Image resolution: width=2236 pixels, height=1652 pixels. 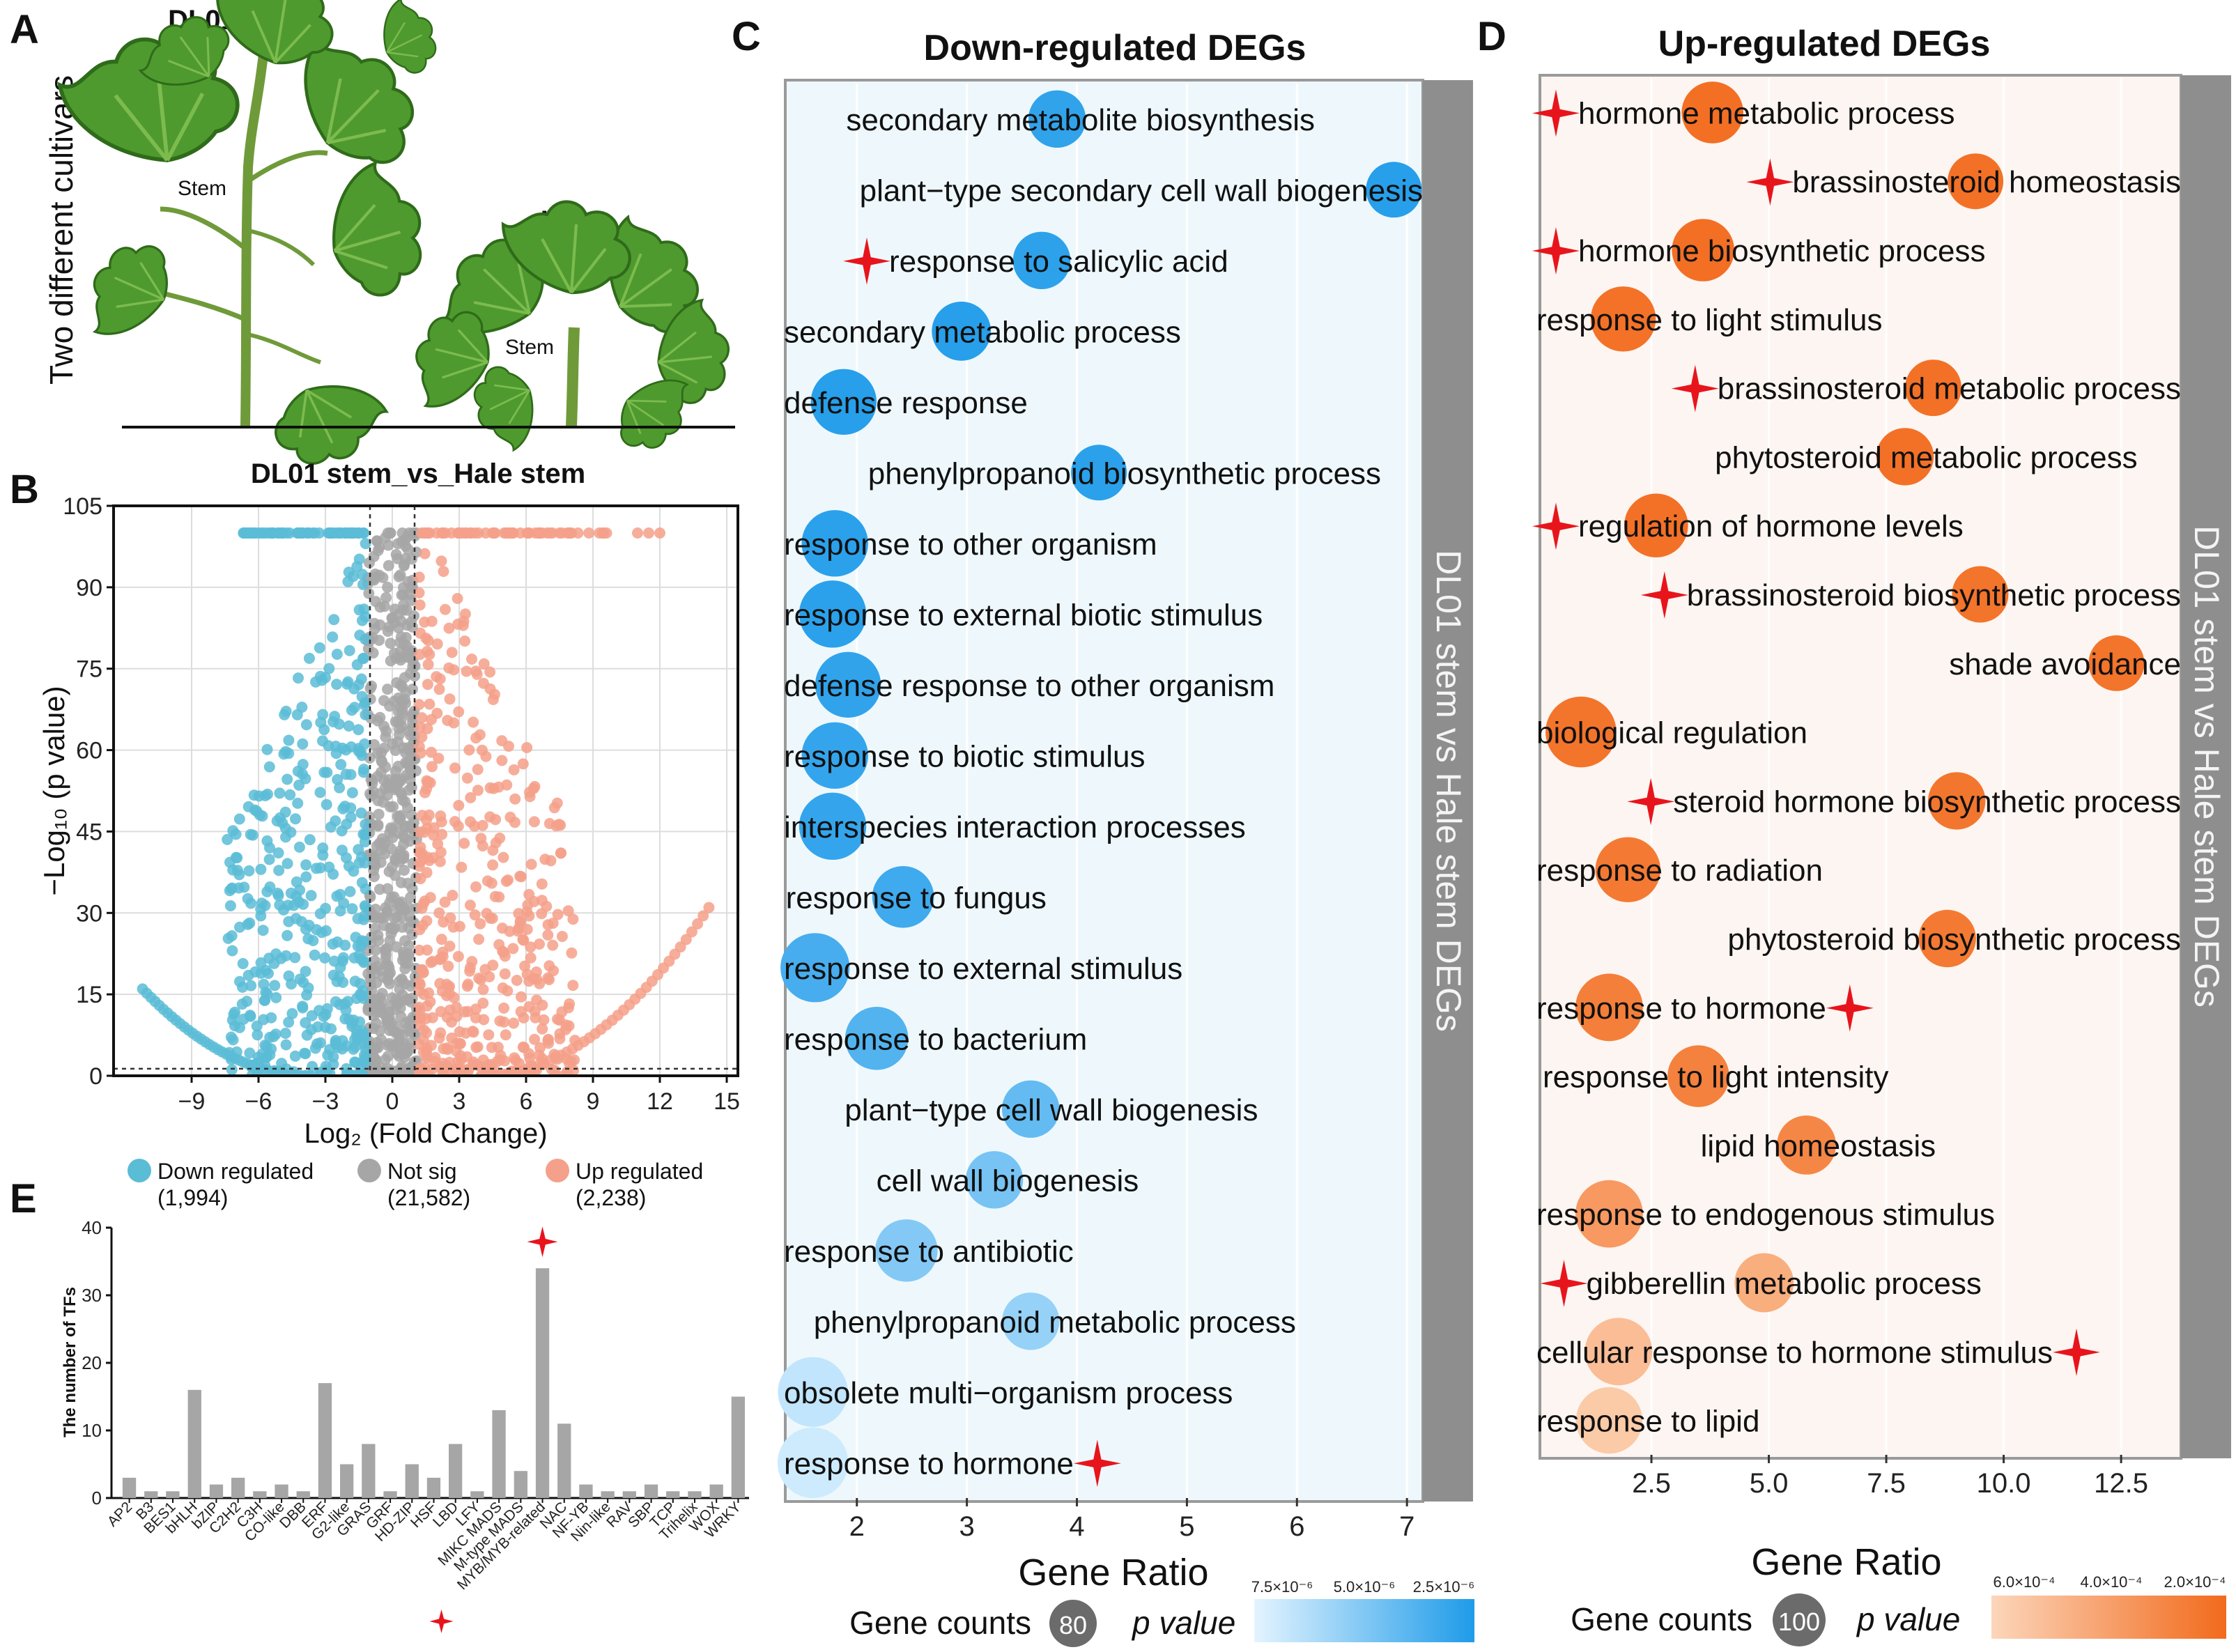 What do you see at coordinates (95, 1076) in the screenshot?
I see `volcano-y-tick-label: 0` at bounding box center [95, 1076].